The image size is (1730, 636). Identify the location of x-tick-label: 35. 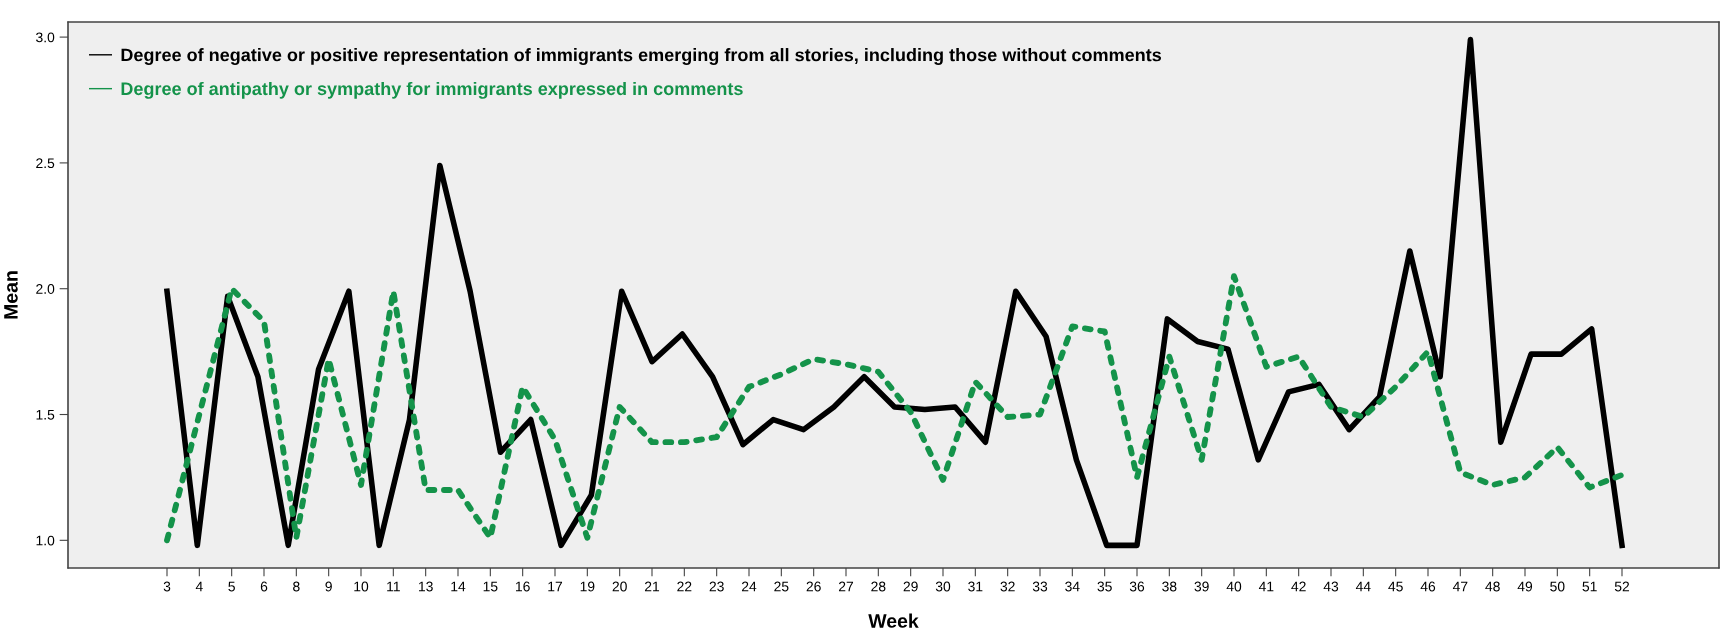
(1104, 586).